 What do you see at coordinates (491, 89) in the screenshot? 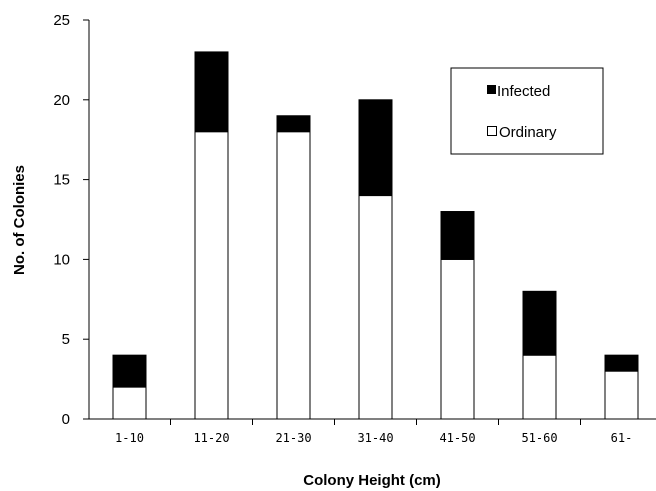
I see `legend-marker-infected` at bounding box center [491, 89].